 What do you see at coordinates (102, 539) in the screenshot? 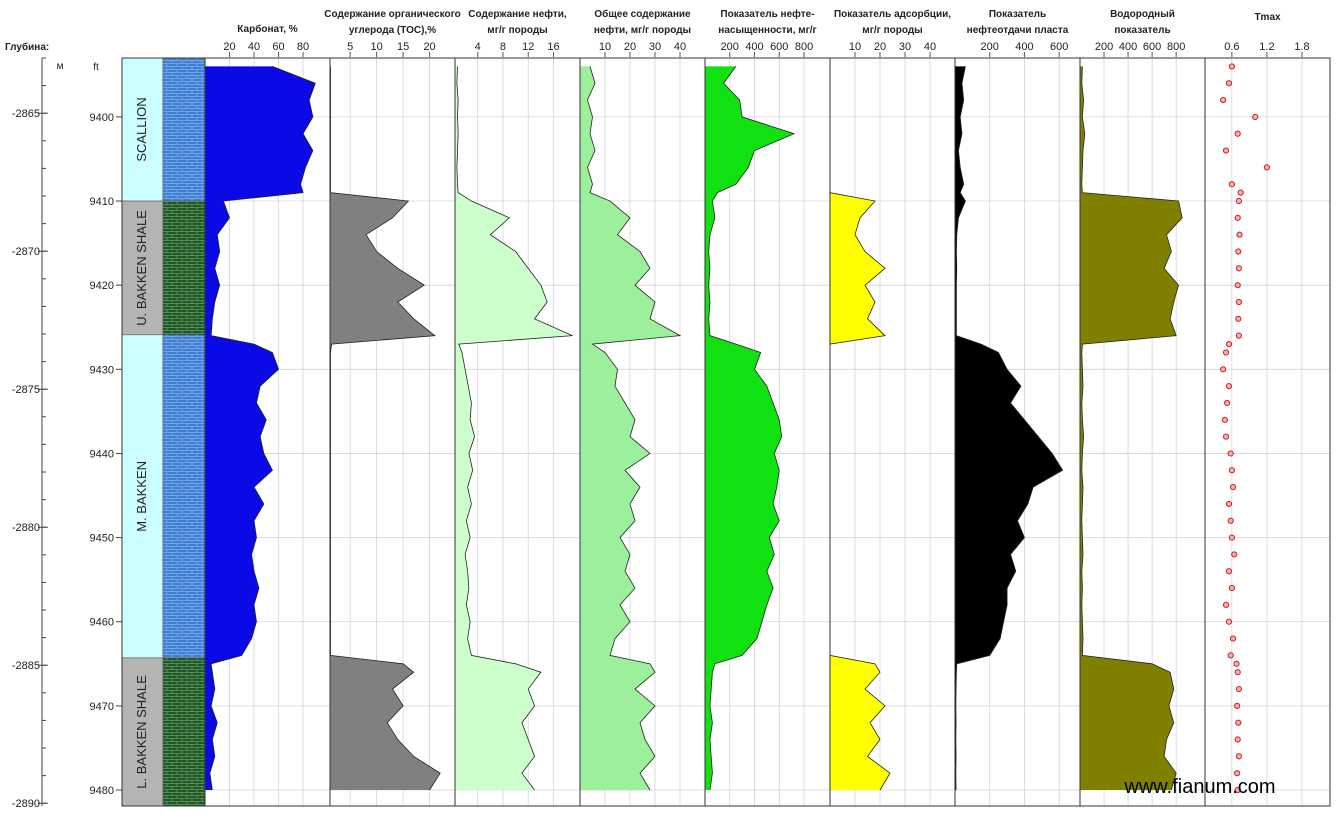
I see `ft-tick-label: 9450` at bounding box center [102, 539].